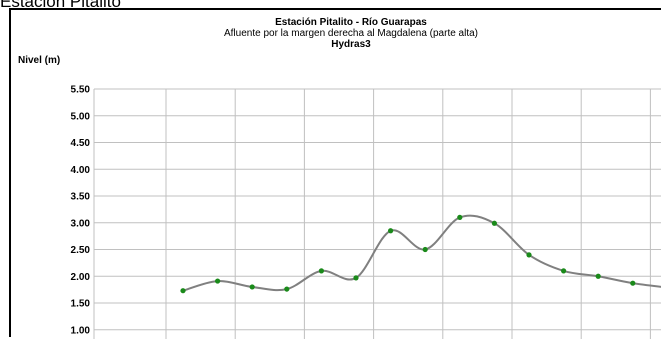 The width and height of the screenshot is (661, 339). Describe the element at coordinates (81, 304) in the screenshot. I see `y-tick-label: 1.50` at that location.